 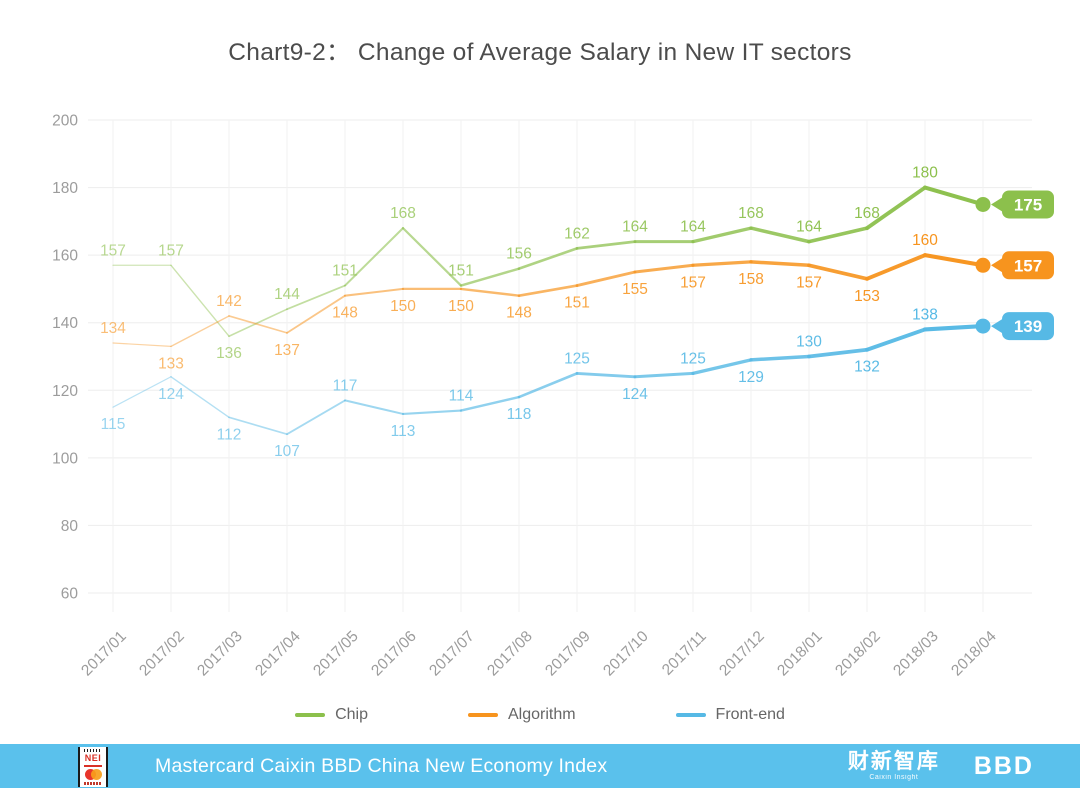 What do you see at coordinates (403, 306) in the screenshot?
I see `data-label: 150` at bounding box center [403, 306].